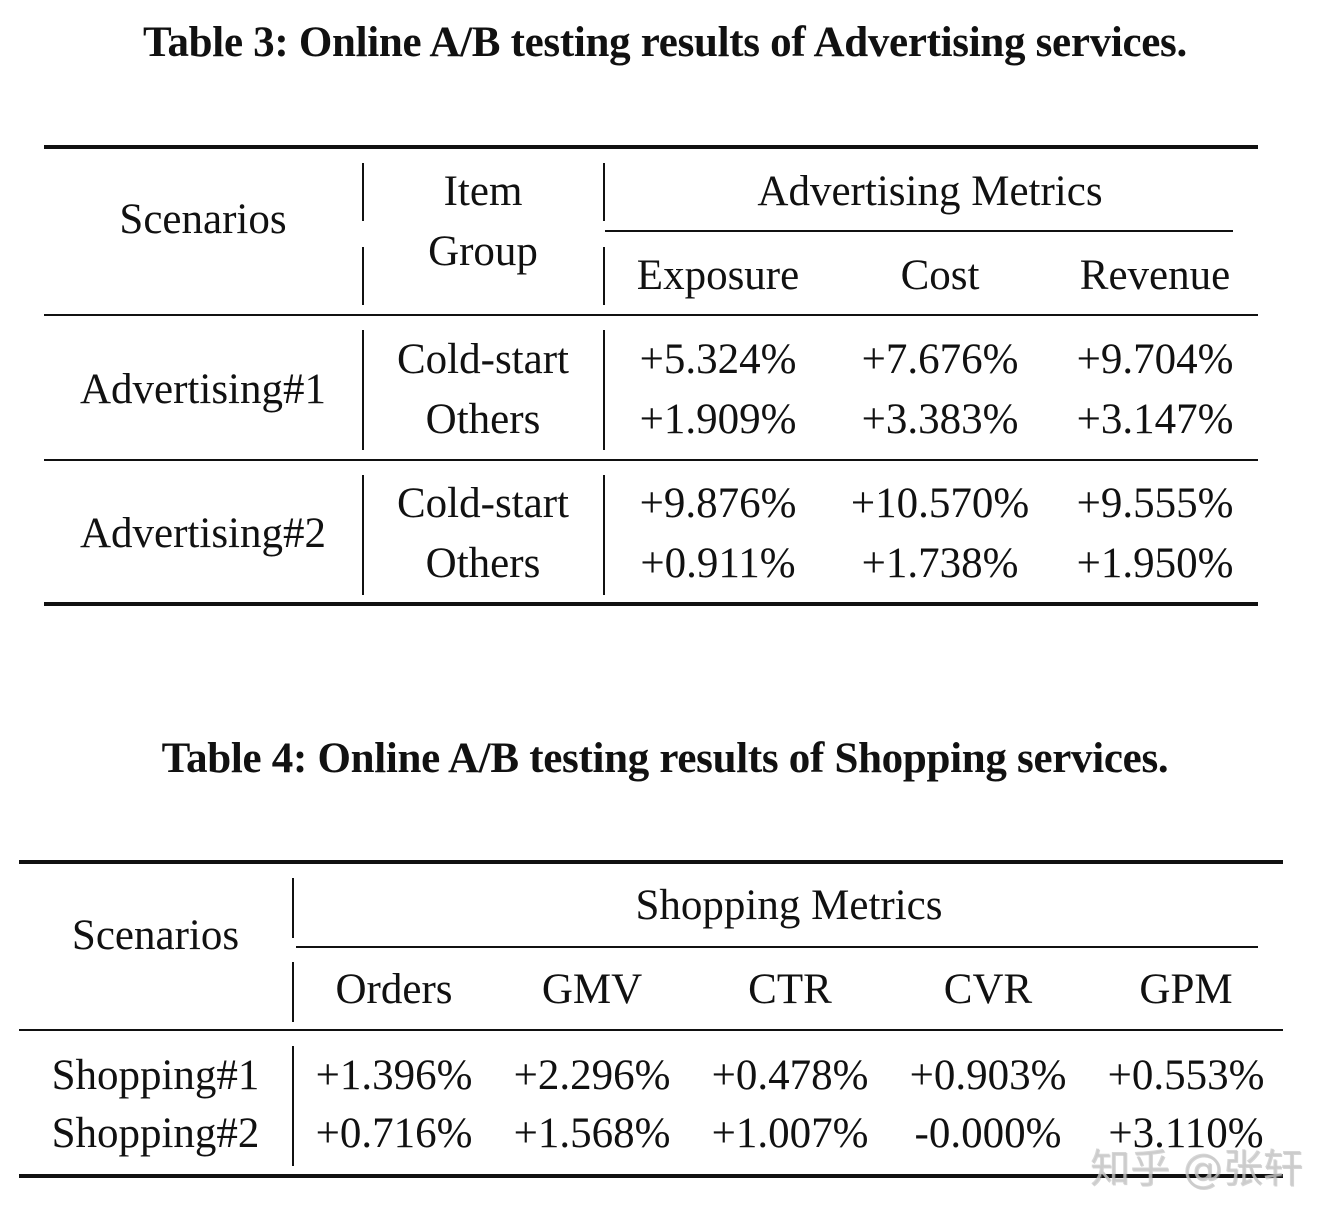  I want to click on table3-scenario-advertising2: Advertising#2, so click(203, 533).